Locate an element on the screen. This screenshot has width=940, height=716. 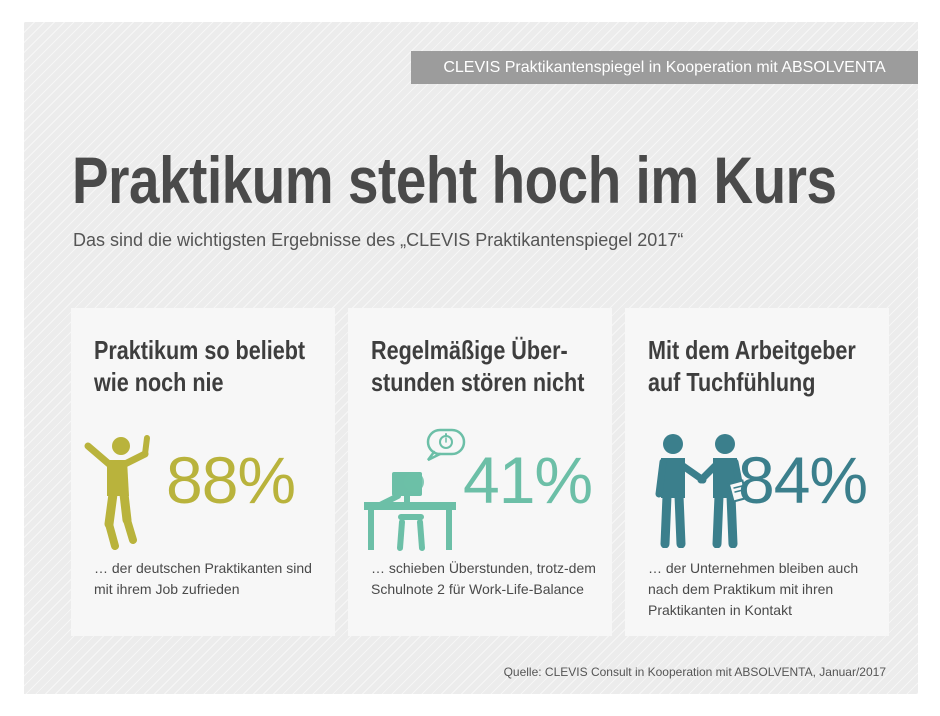
stat-value: 88% is located at coordinates (231, 480).